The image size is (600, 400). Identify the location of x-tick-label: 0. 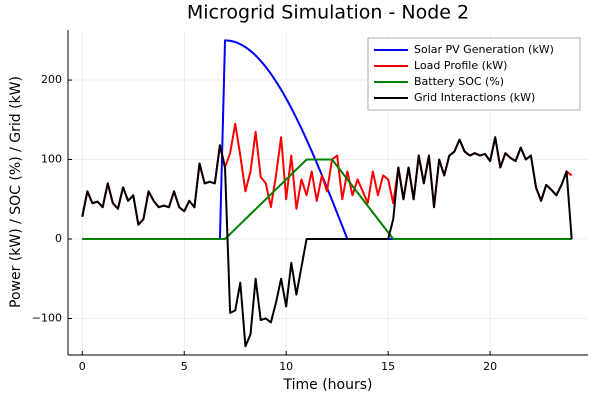
(82, 366).